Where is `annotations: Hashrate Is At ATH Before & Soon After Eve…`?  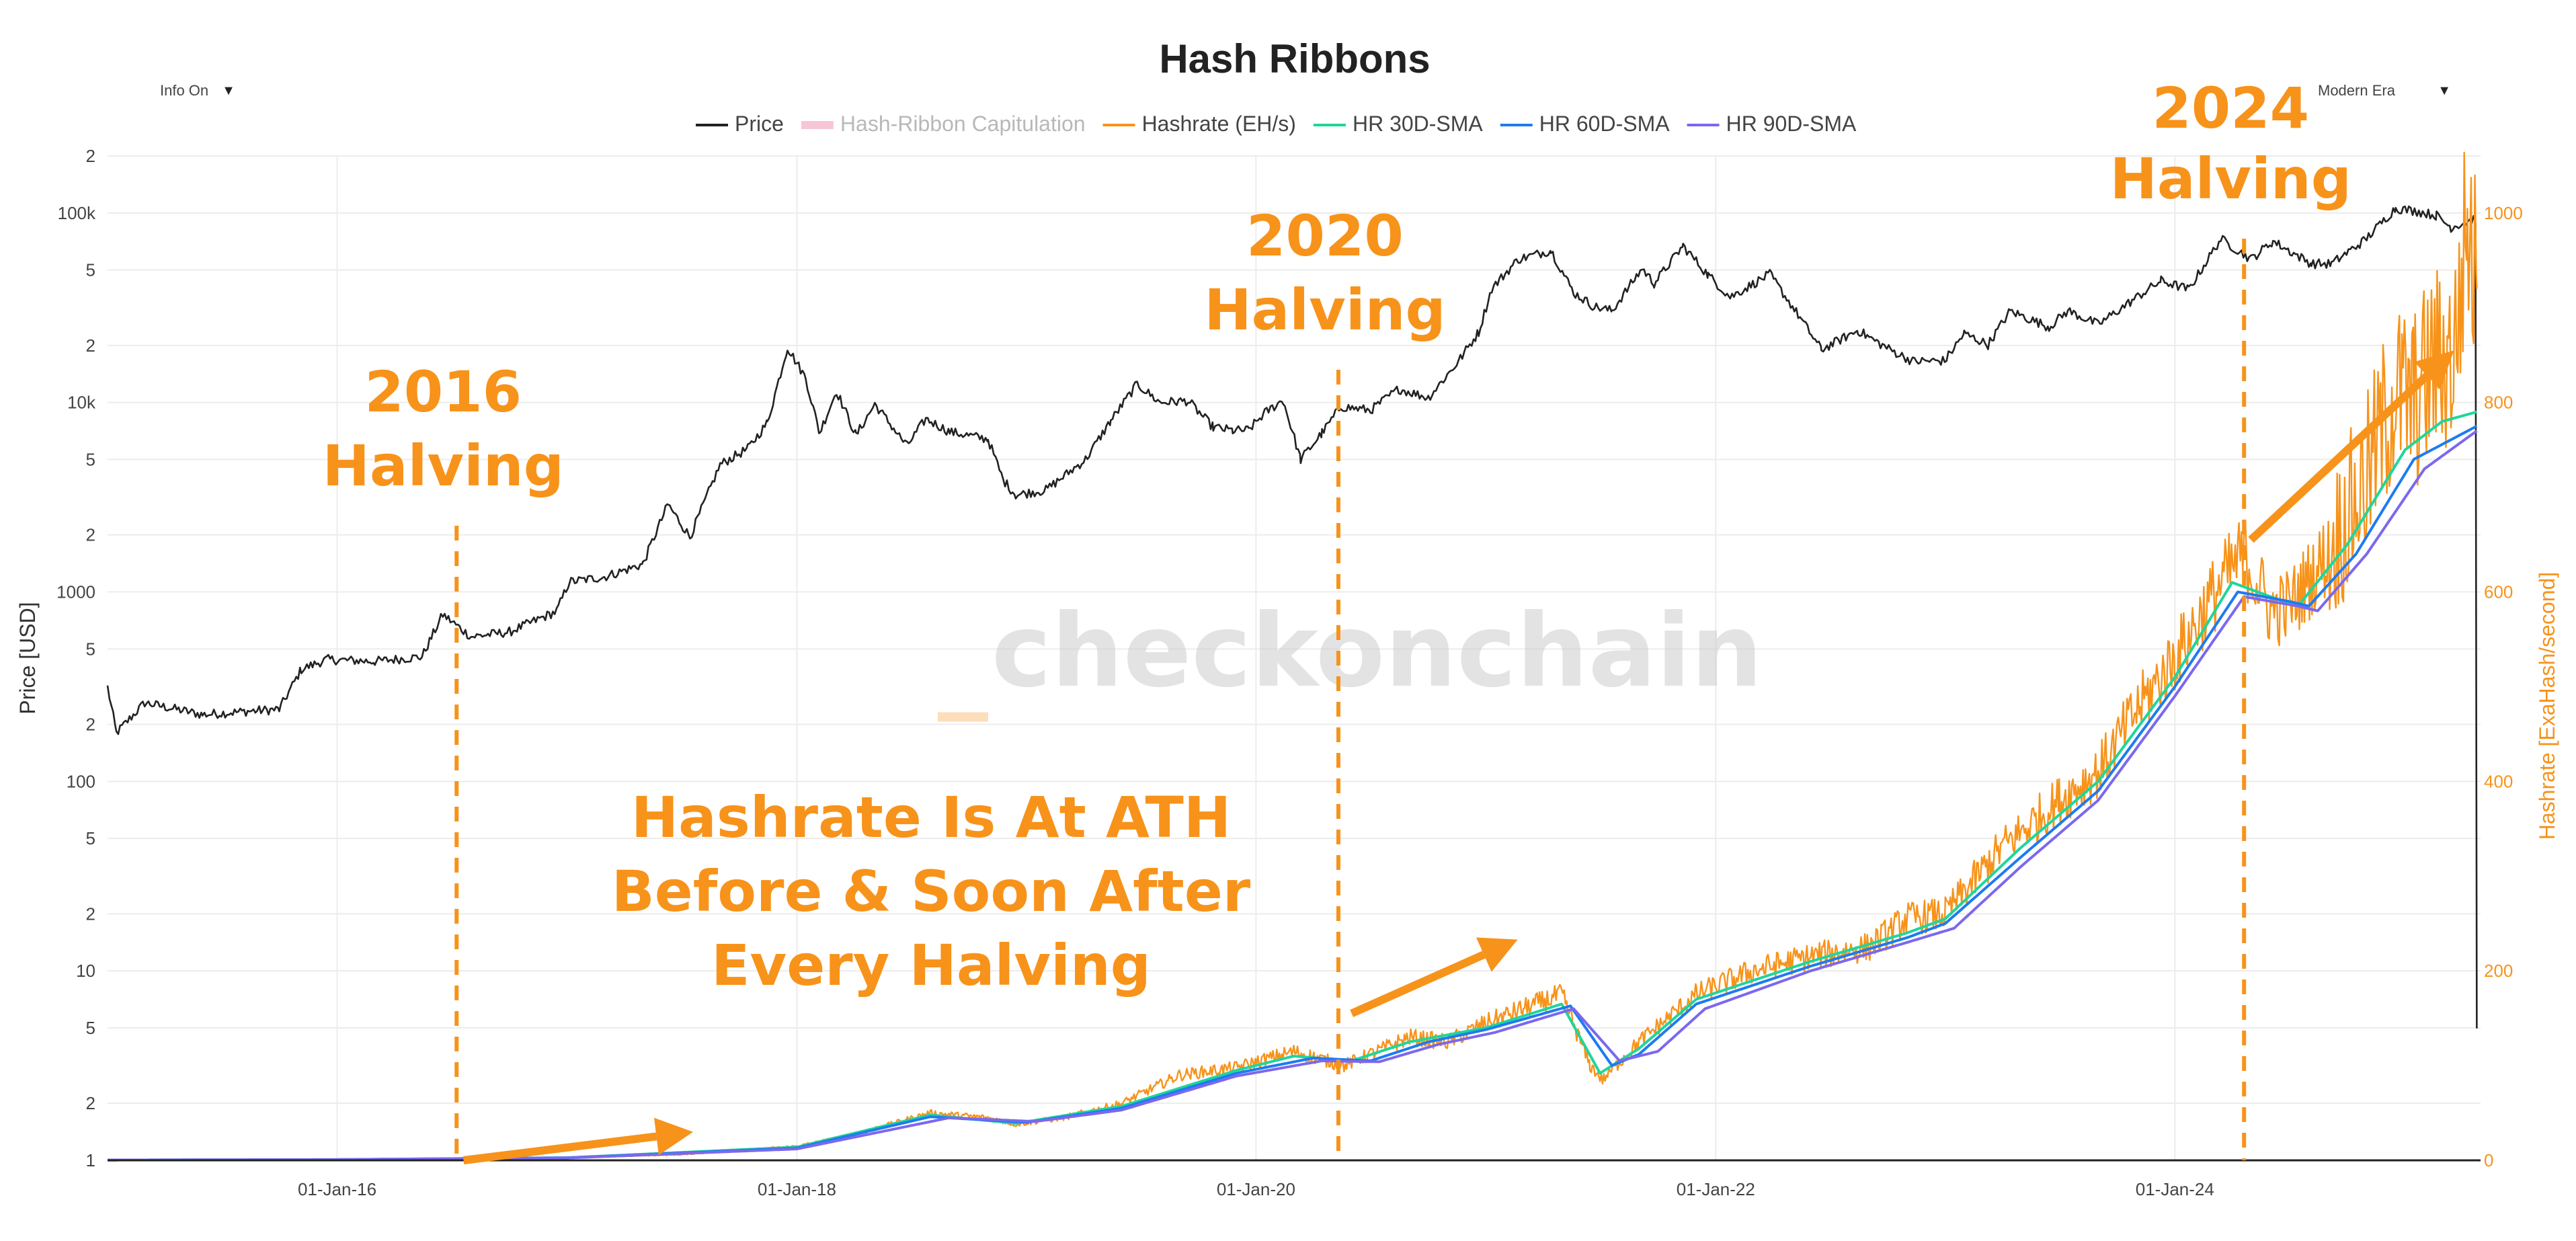 annotations: Hashrate Is At ATH Before & Soon After Eve… is located at coordinates (931, 891).